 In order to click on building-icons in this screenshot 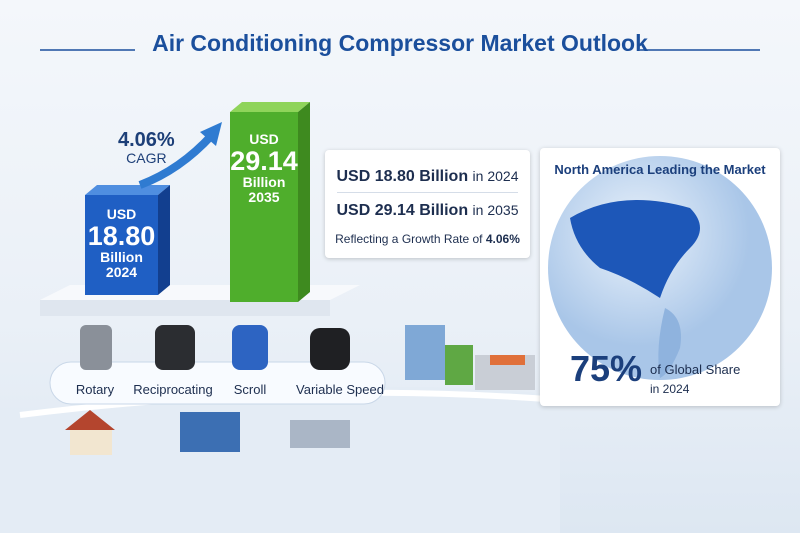, I will do `click(300, 390)`.